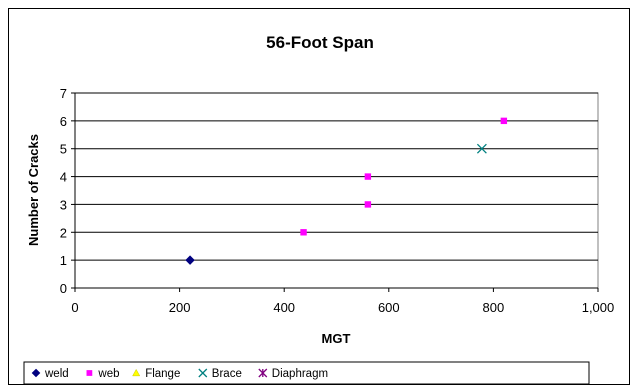  Describe the element at coordinates (63, 260) in the screenshot. I see `y-tick-label: 1` at that location.